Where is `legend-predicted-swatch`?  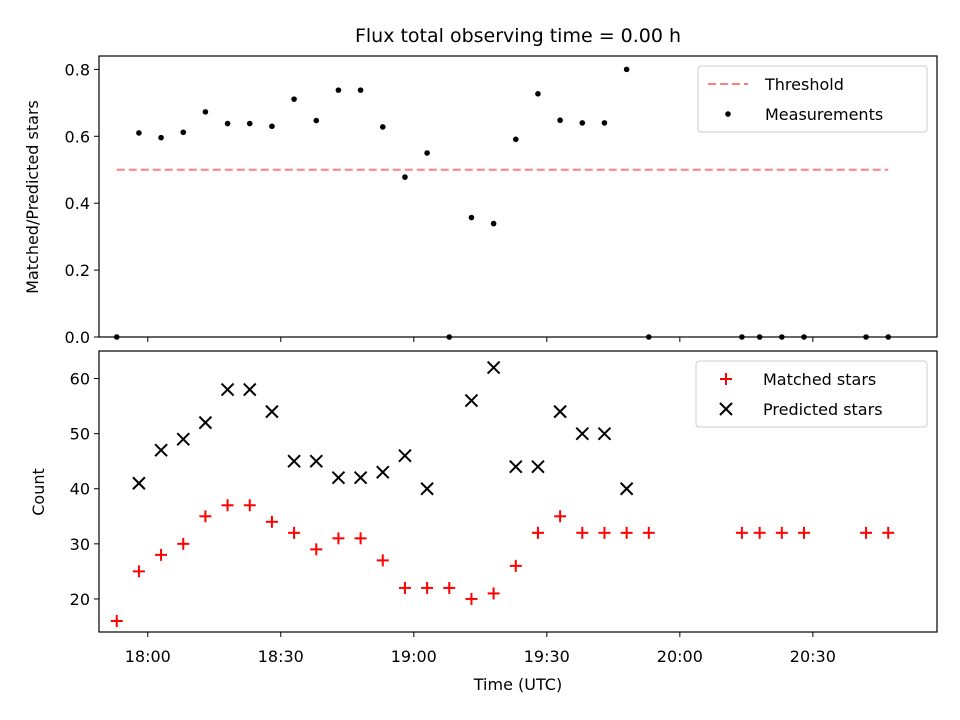 legend-predicted-swatch is located at coordinates (726, 409).